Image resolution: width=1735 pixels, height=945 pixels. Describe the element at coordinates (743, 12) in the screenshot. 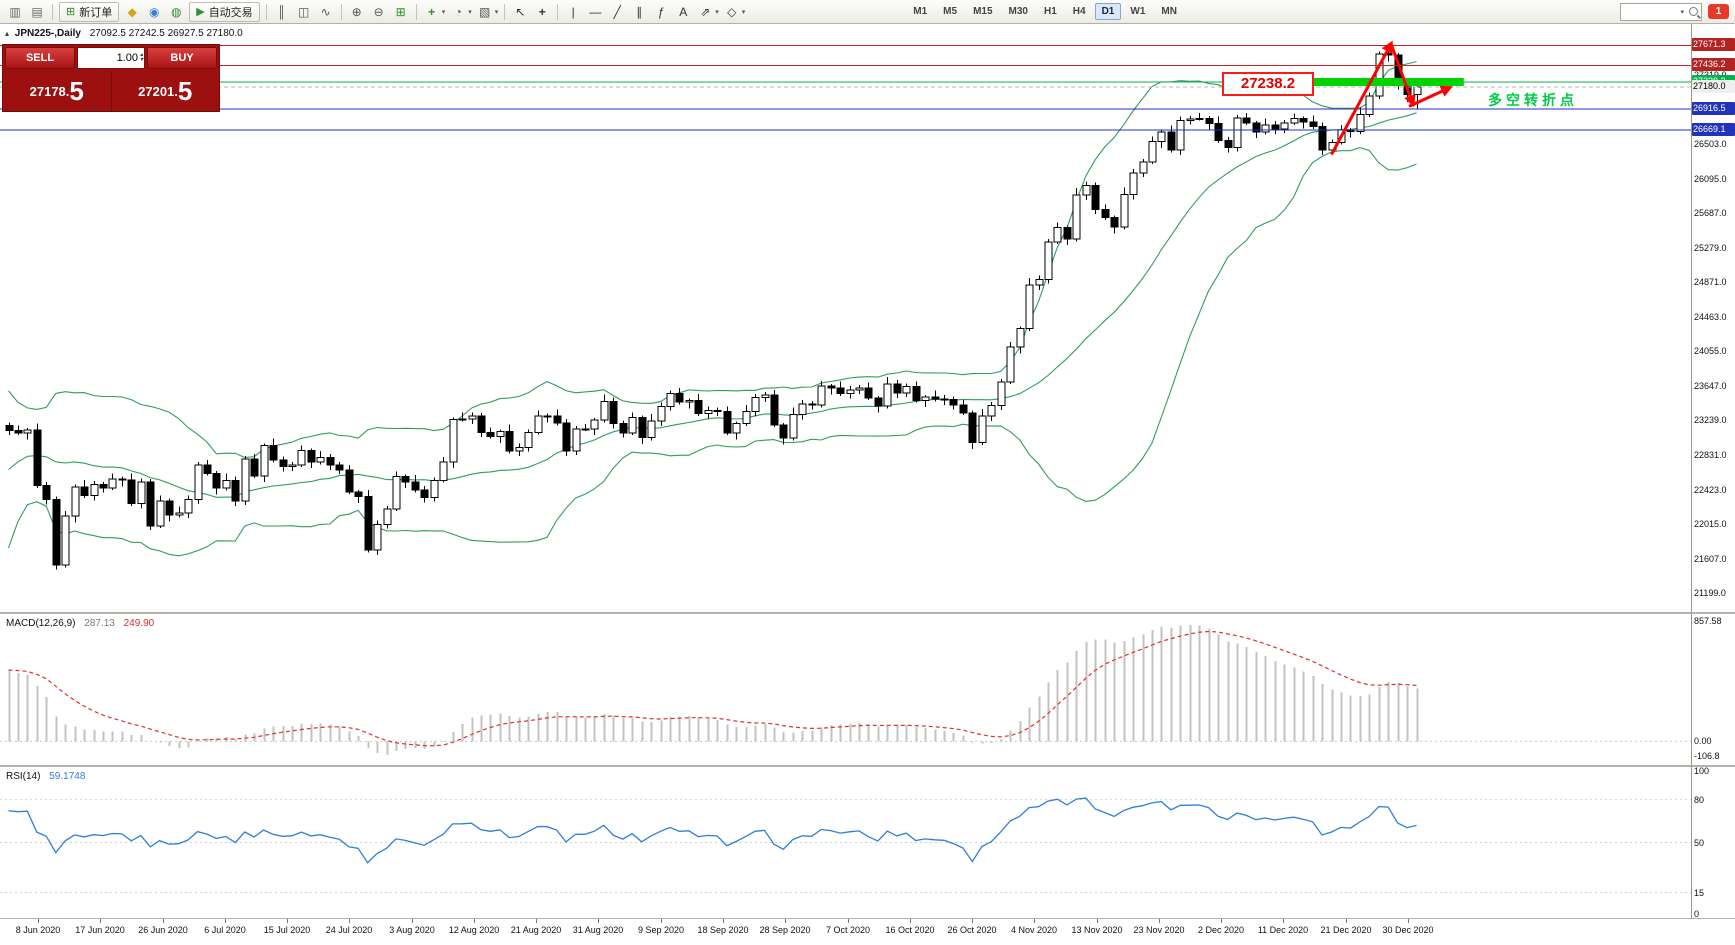

I see `shapes-icon-dropdown: ▾` at that location.